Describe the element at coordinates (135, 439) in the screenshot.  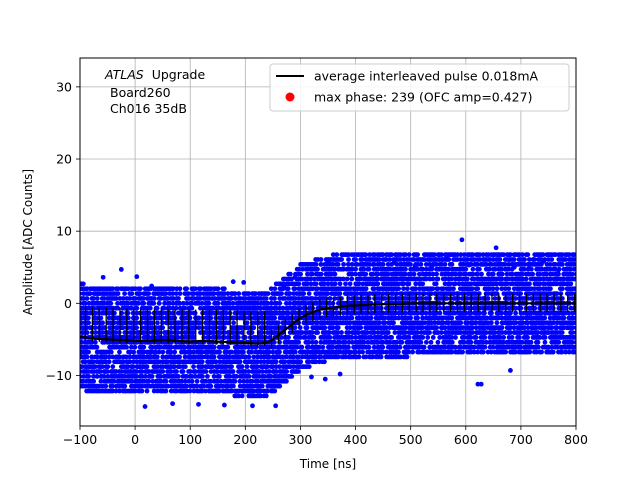
I see `x-tick-label: 0` at that location.